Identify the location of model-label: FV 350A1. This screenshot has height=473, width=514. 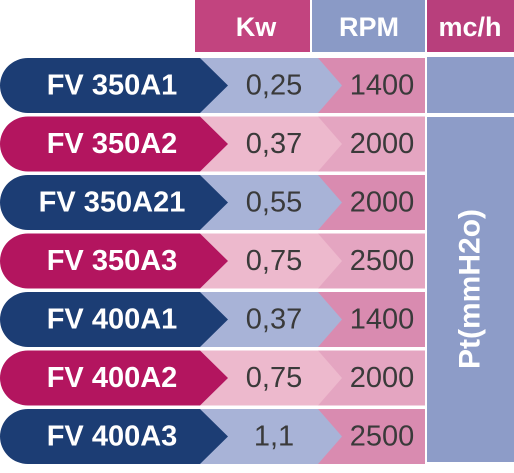
(112, 86).